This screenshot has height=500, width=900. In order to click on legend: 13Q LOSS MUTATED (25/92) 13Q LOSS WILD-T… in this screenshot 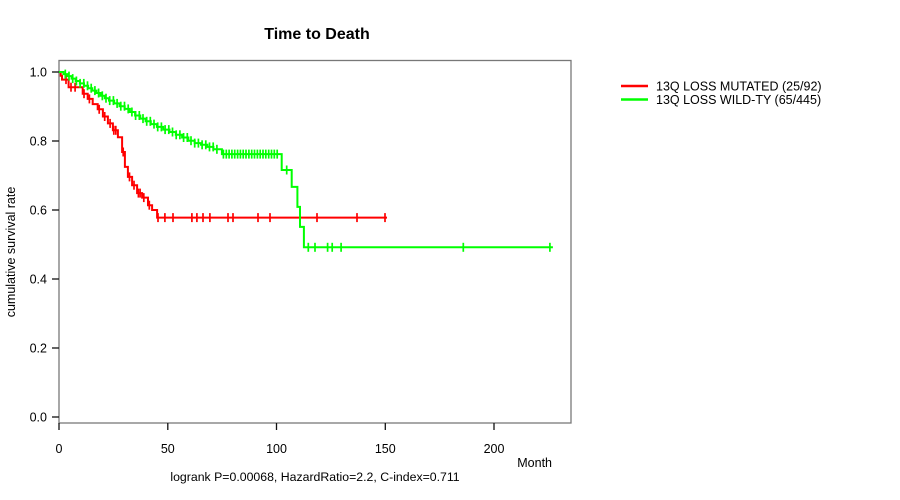, I will do `click(721, 93)`.